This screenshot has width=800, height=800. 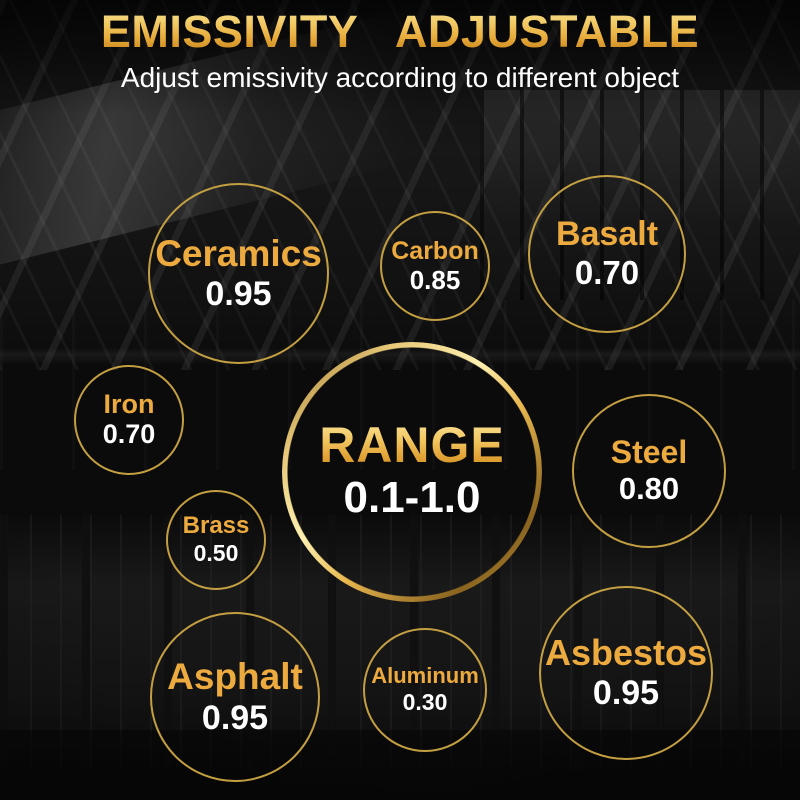 I want to click on material-circle-iron: Iron 0.70, so click(x=129, y=420).